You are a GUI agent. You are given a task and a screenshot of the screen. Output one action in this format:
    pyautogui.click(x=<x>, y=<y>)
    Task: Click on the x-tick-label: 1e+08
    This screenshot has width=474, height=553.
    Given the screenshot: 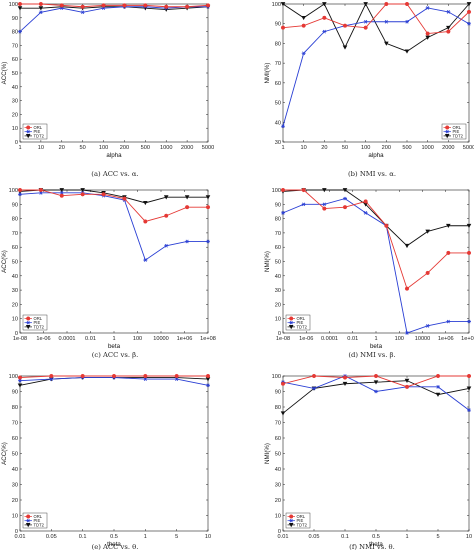 What is the action you would take?
    pyautogui.click(x=467, y=339)
    